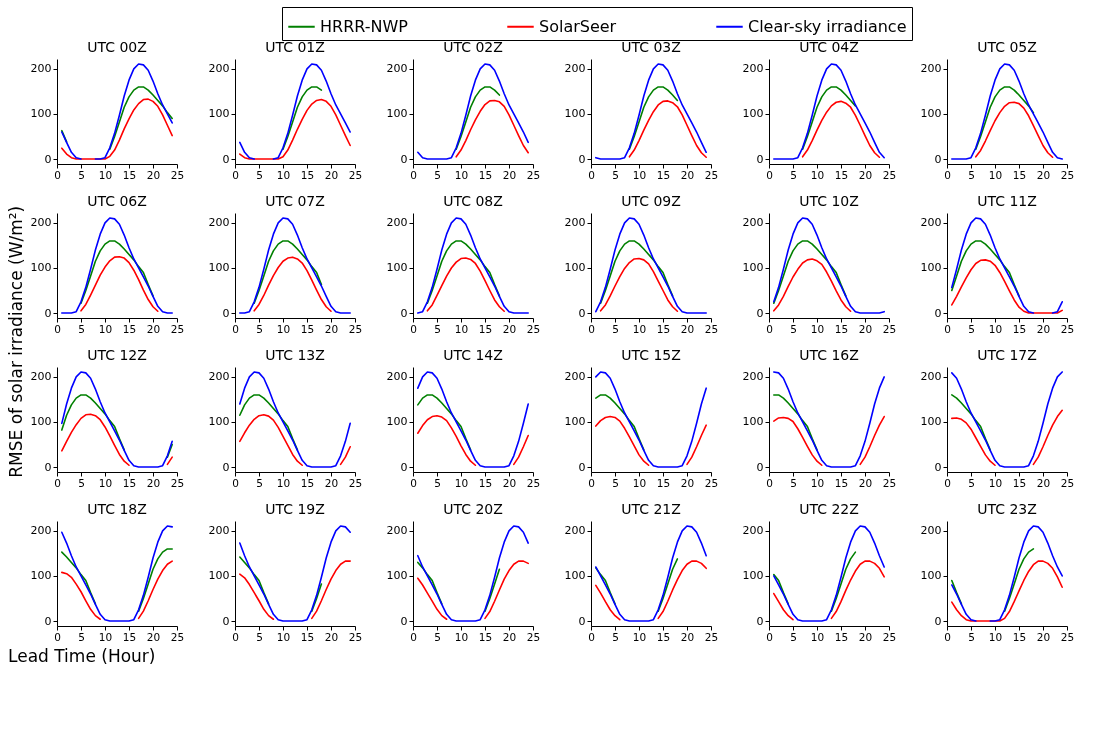 The image size is (1100, 746). What do you see at coordinates (295, 355) in the screenshot?
I see `chart-title: UTC 13Z` at bounding box center [295, 355].